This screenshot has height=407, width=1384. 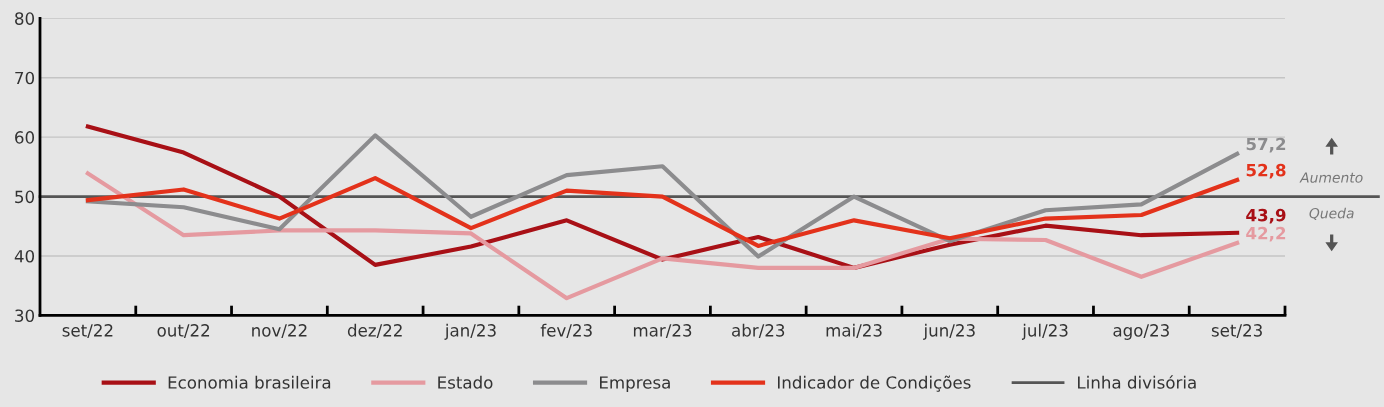 What do you see at coordinates (854, 330) in the screenshot?
I see `x-tick-label: mai/23` at bounding box center [854, 330].